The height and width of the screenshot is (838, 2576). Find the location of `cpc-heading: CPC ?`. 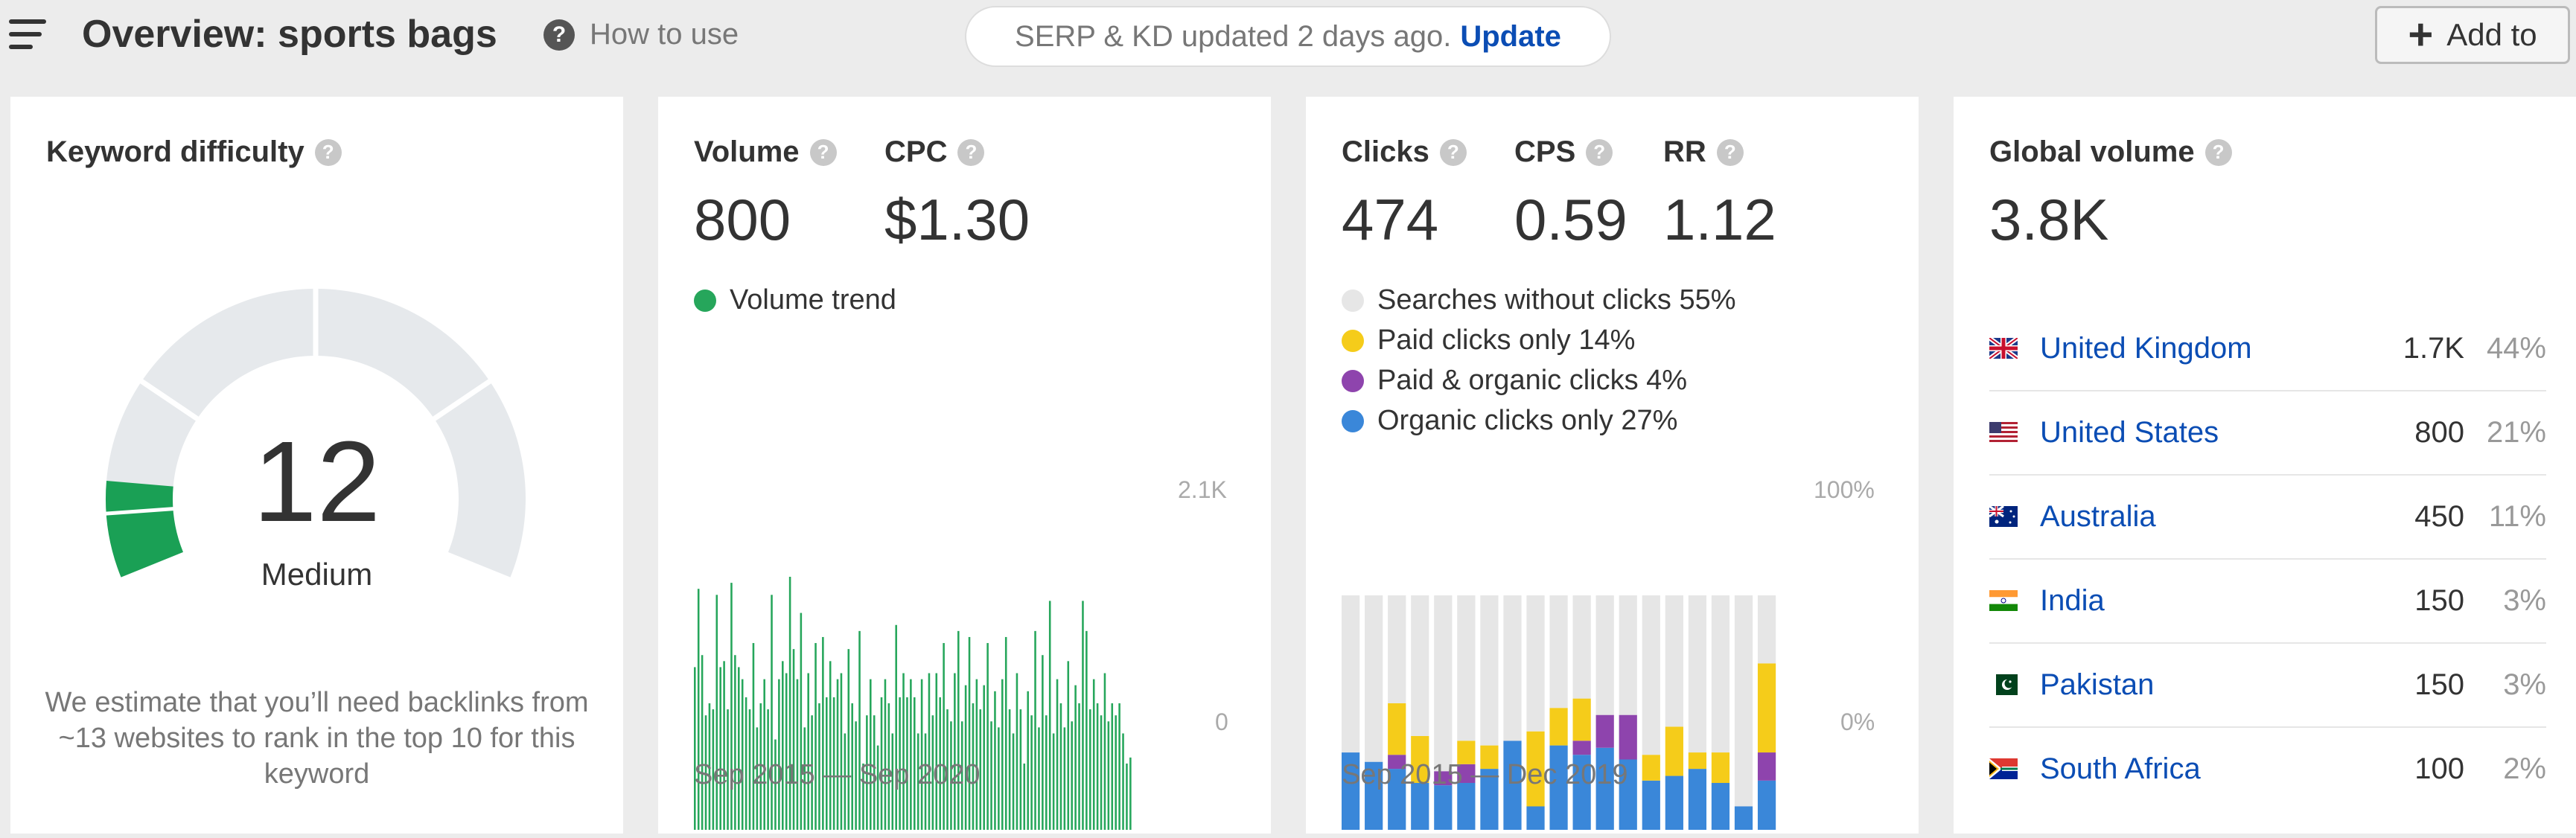

cpc-heading: CPC ? is located at coordinates (934, 152).